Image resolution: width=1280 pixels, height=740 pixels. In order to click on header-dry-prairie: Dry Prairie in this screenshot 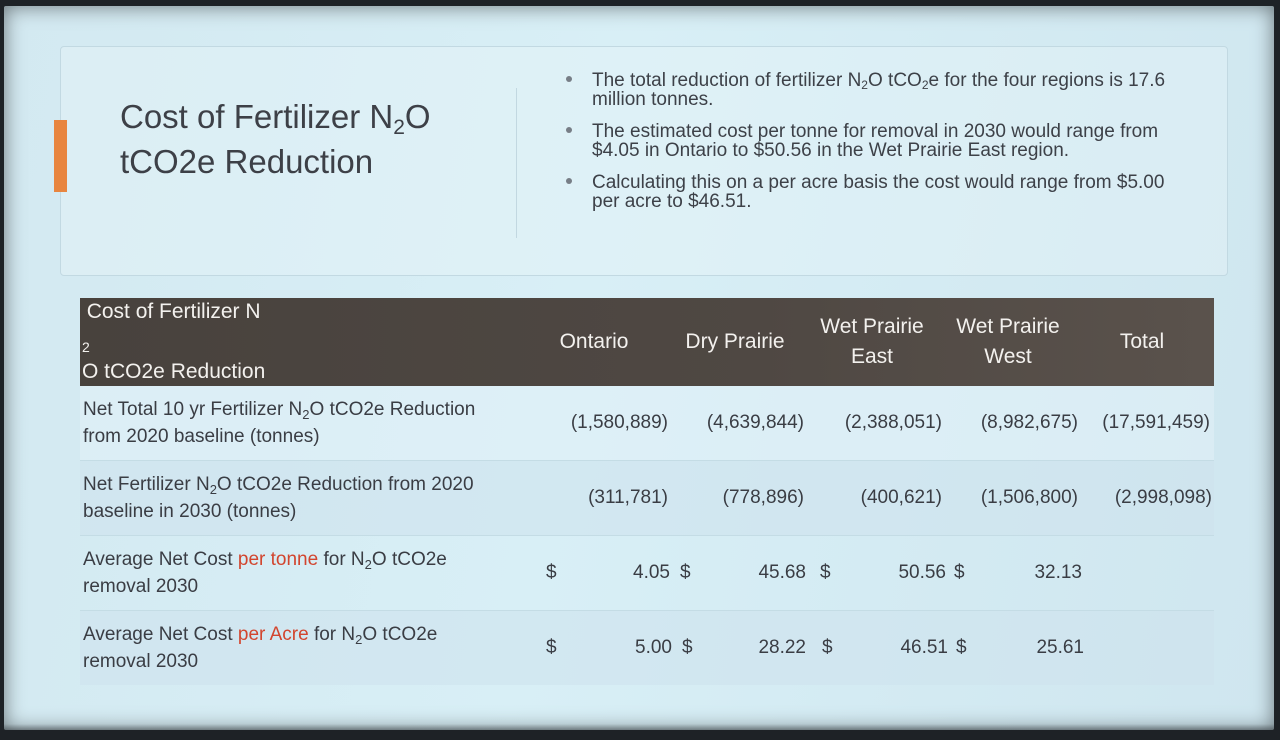, I will do `click(735, 341)`.